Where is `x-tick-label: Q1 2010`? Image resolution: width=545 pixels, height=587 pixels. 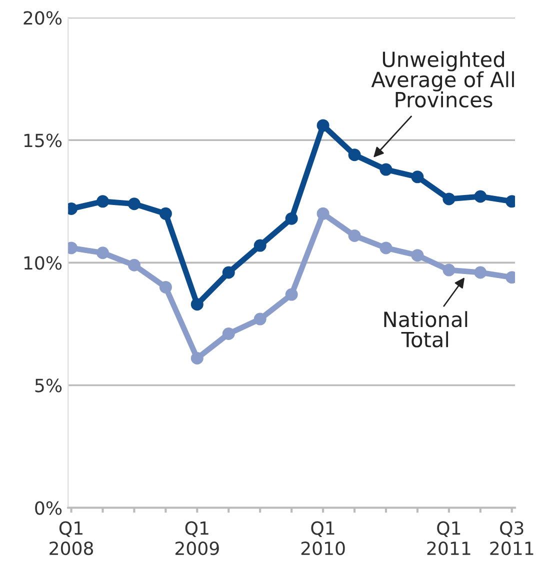 x-tick-label: Q1 2010 is located at coordinates (323, 538).